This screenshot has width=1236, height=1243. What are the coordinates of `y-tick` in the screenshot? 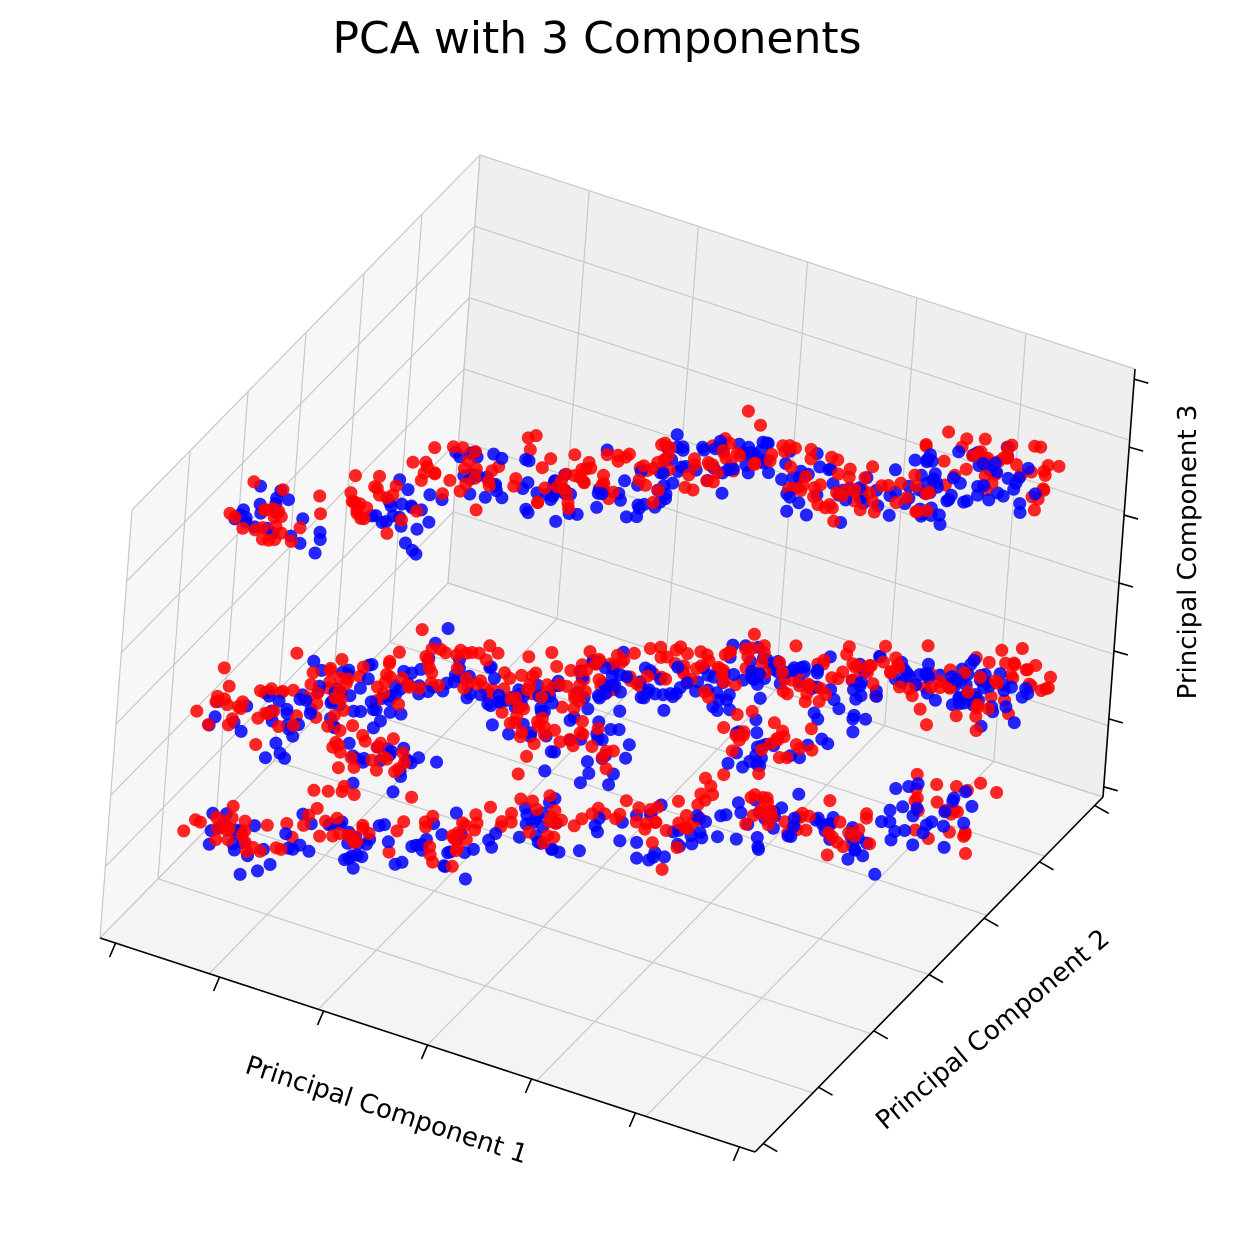 It's located at (1046, 866).